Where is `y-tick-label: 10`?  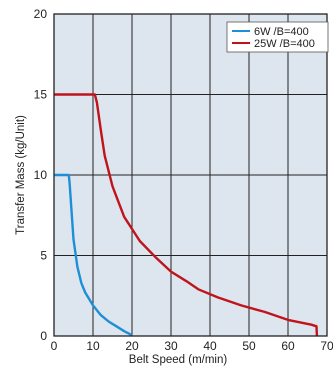 y-tick-label: 10 is located at coordinates (41, 175).